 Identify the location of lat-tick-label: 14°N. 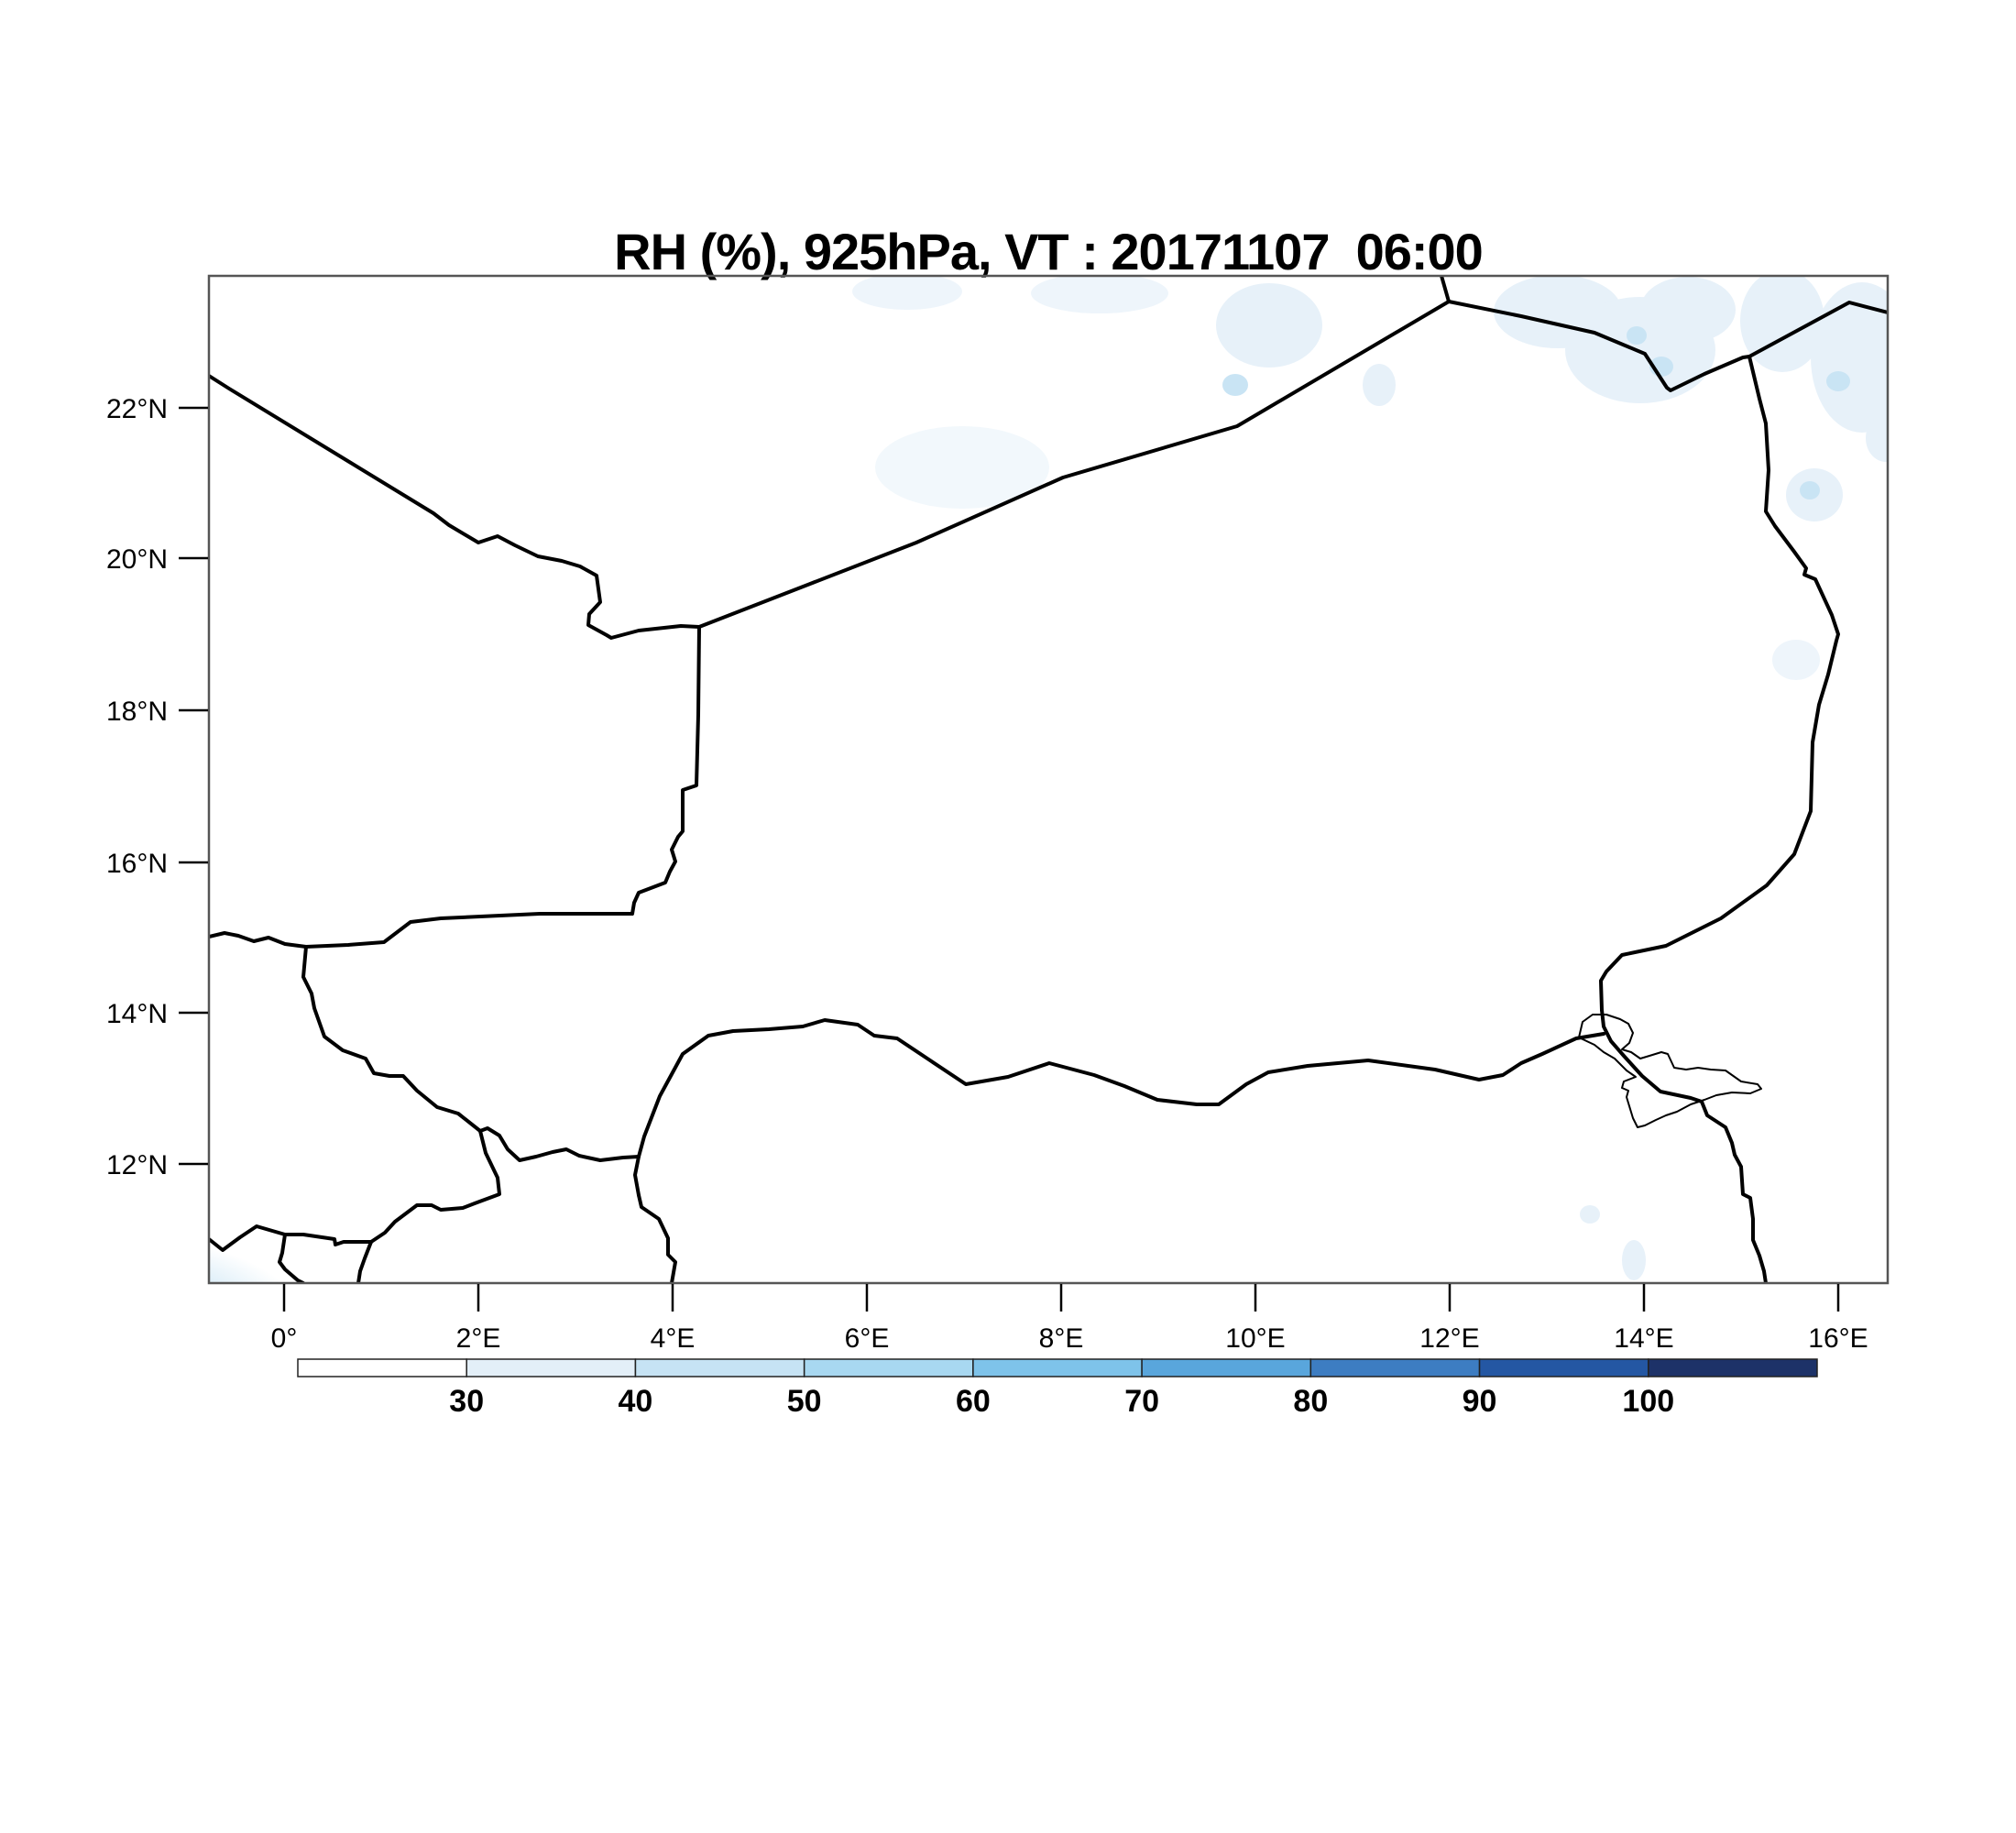
(137, 1014).